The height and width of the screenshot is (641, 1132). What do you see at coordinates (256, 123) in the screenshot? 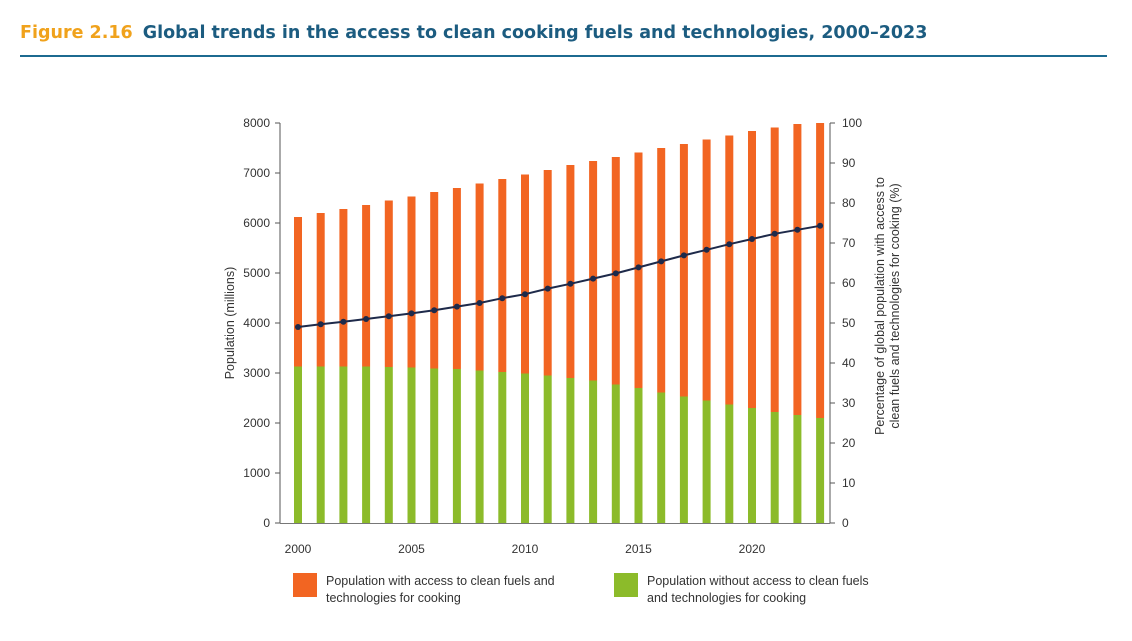
I see `y-tick-label: 8000` at bounding box center [256, 123].